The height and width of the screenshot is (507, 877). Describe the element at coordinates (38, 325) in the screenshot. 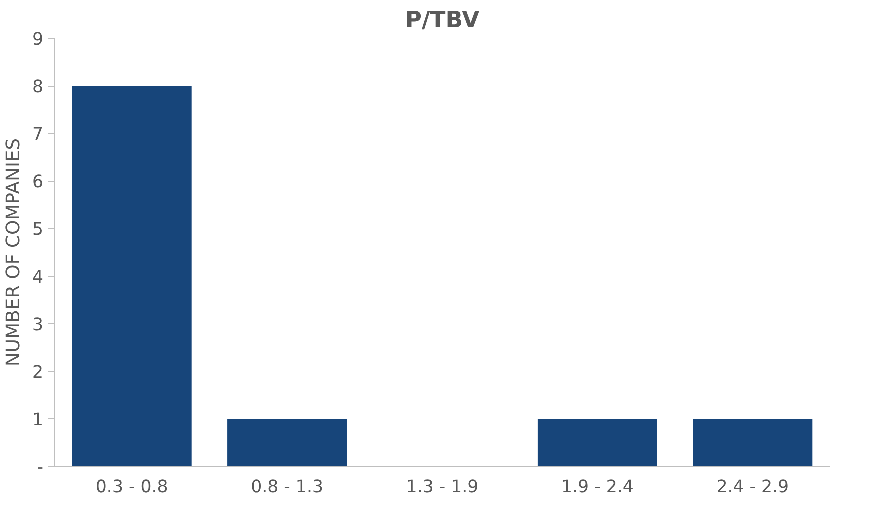

I see `y-tick-label: 3` at that location.